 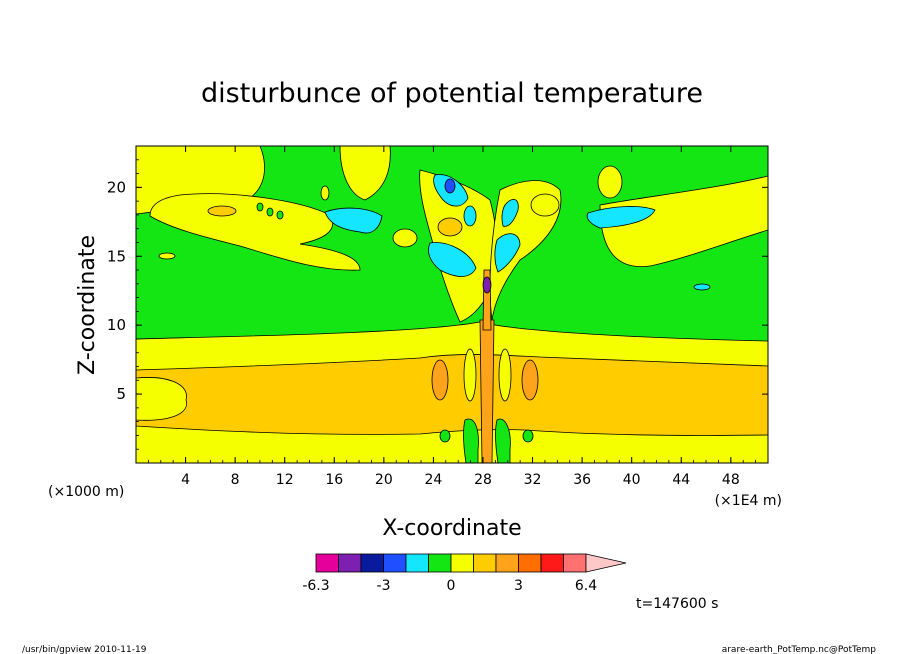 What do you see at coordinates (586, 586) in the screenshot?
I see `colorbar-label: 6.4` at bounding box center [586, 586].